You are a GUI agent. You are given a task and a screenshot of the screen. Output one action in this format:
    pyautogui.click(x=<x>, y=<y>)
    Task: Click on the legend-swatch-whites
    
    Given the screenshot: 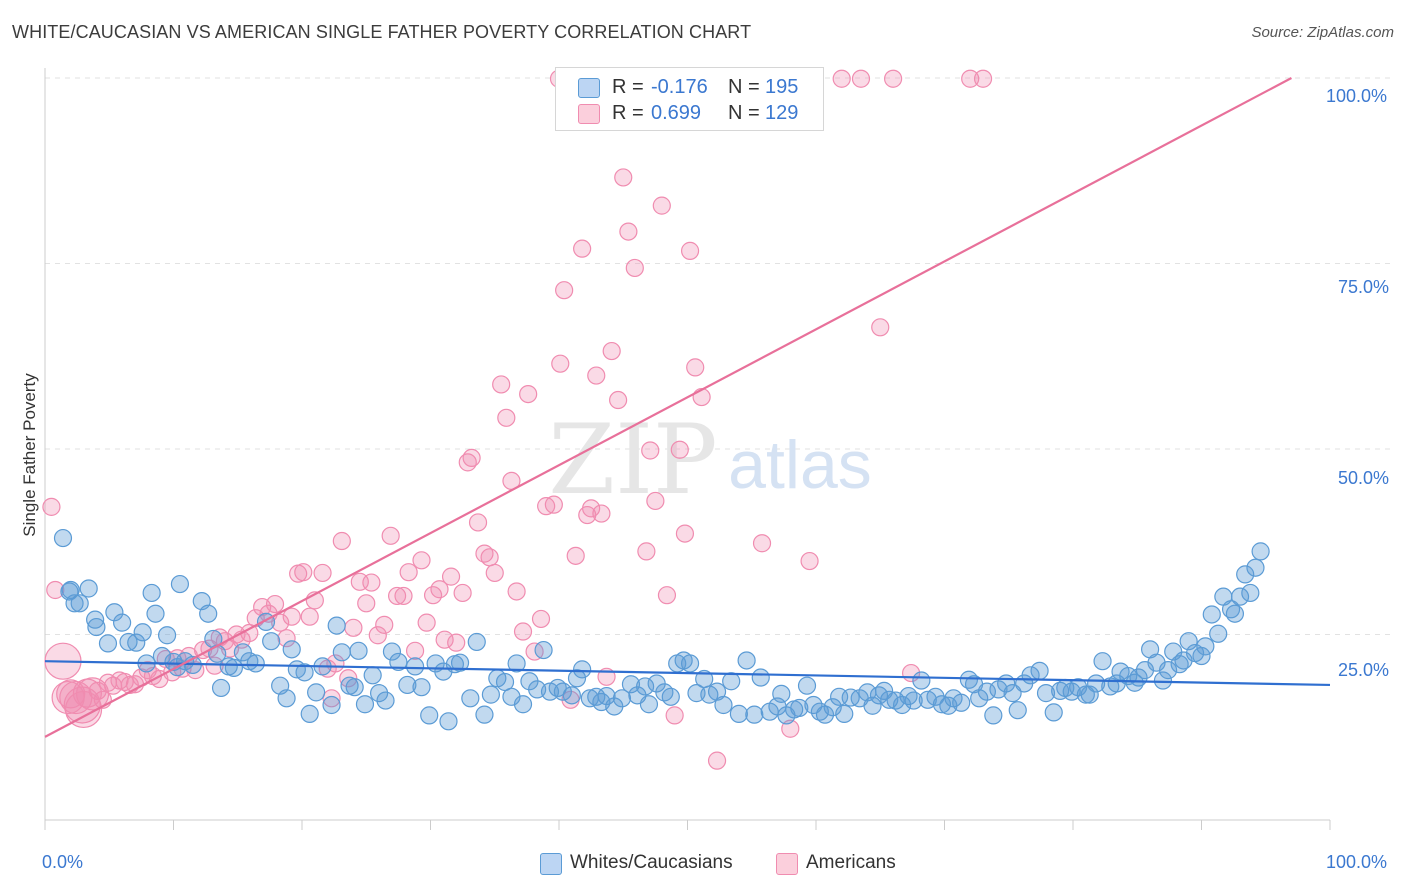 What is the action you would take?
    pyautogui.click(x=551, y=864)
    